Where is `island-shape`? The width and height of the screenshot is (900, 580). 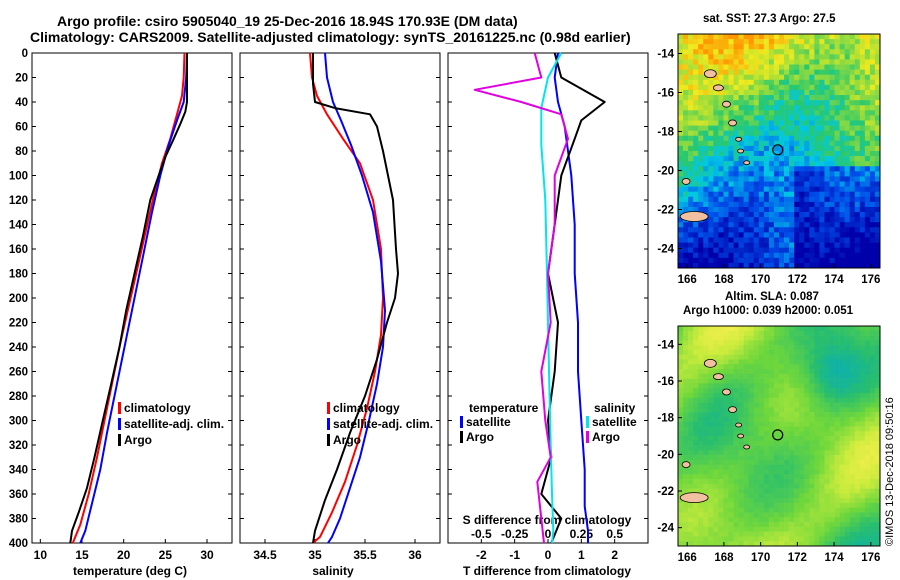 island-shape is located at coordinates (747, 163).